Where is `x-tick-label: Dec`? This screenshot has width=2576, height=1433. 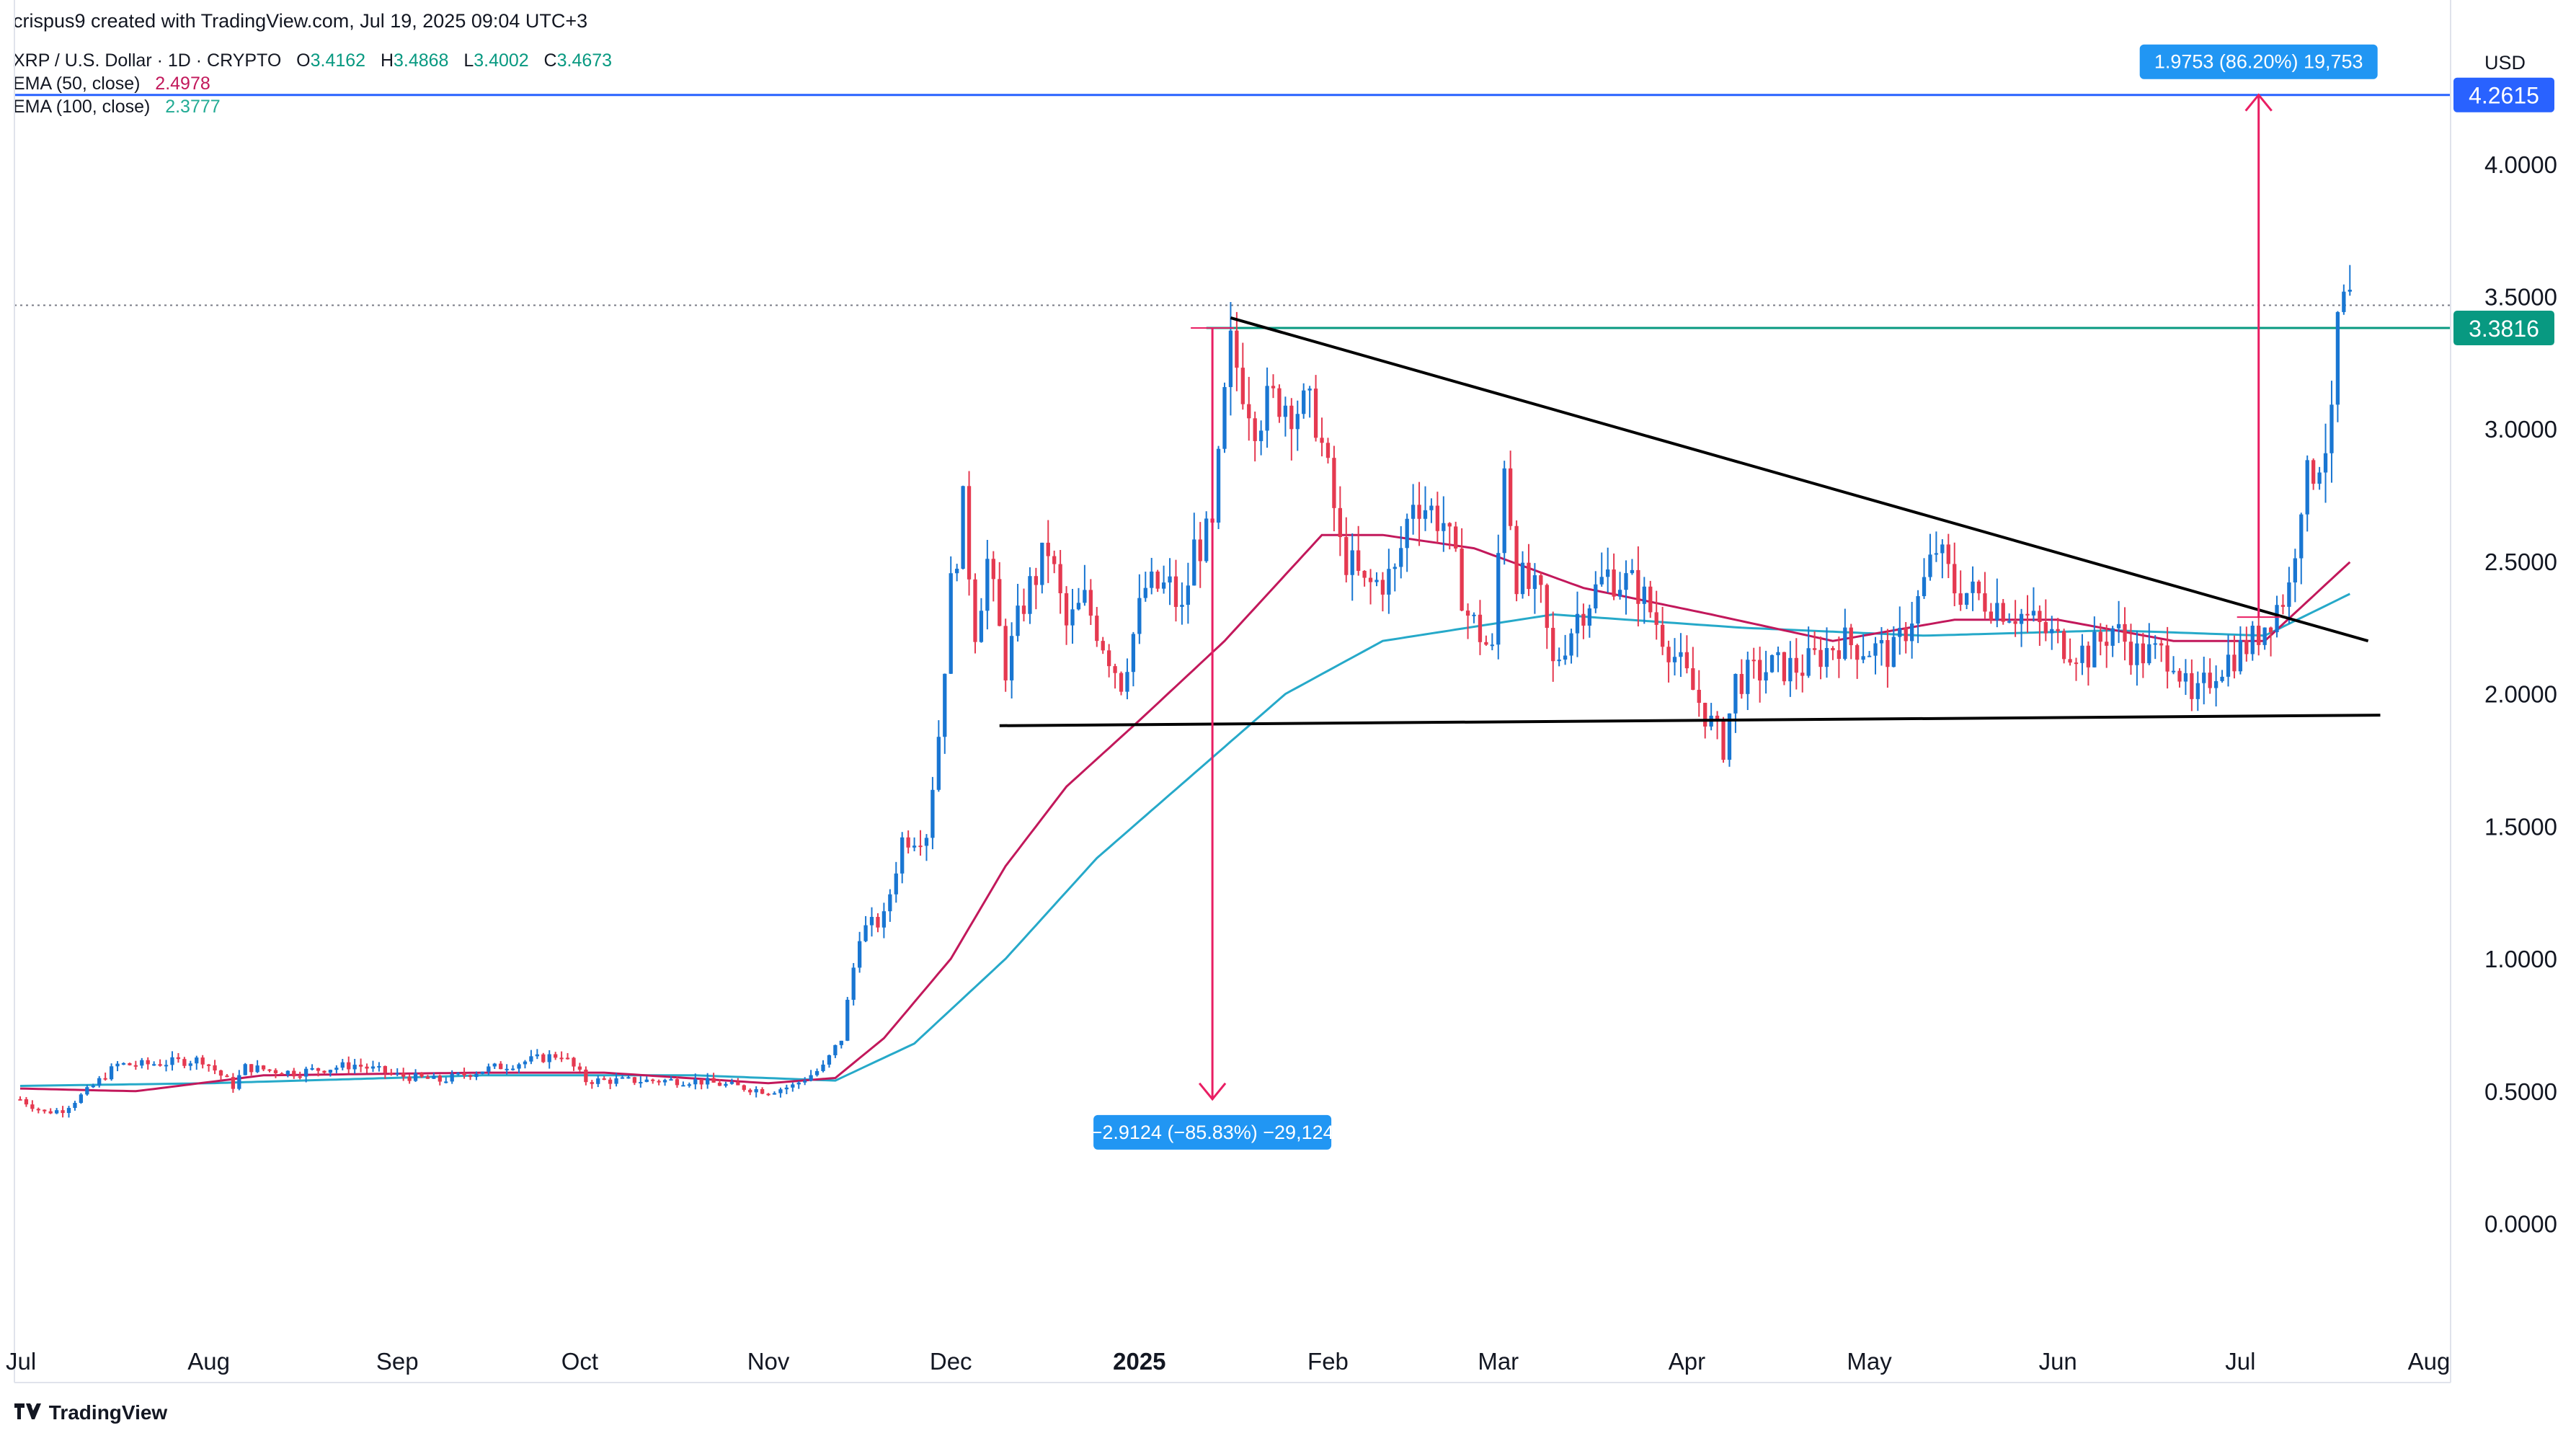 x-tick-label: Dec is located at coordinates (951, 1361).